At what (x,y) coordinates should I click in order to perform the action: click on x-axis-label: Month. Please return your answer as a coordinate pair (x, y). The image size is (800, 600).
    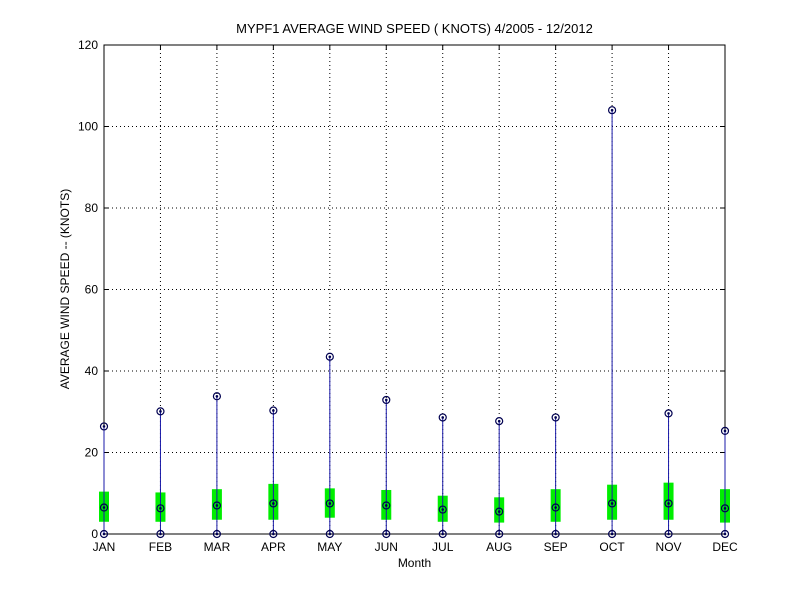
    Looking at the image, I should click on (414, 563).